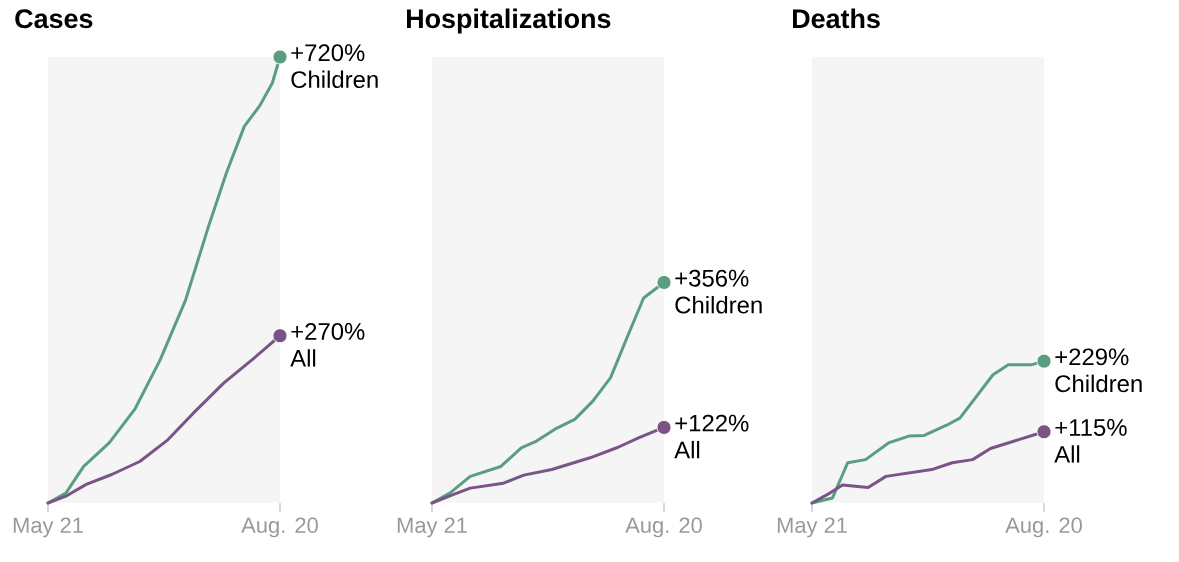 This screenshot has width=1179, height=562. I want to click on data-label: +229%, so click(1092, 357).